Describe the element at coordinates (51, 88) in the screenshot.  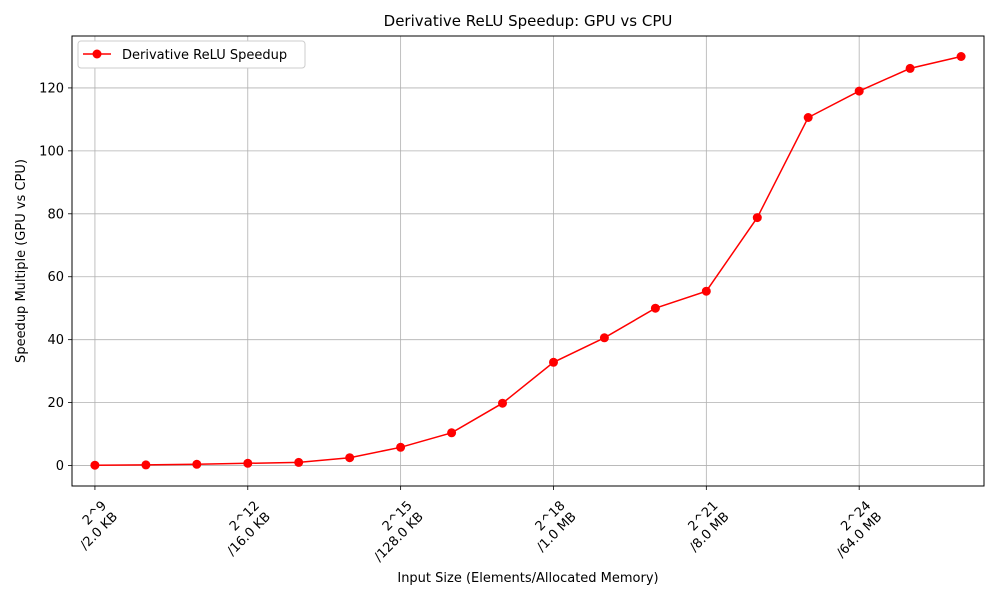
I see `y-tick-label: 120` at that location.